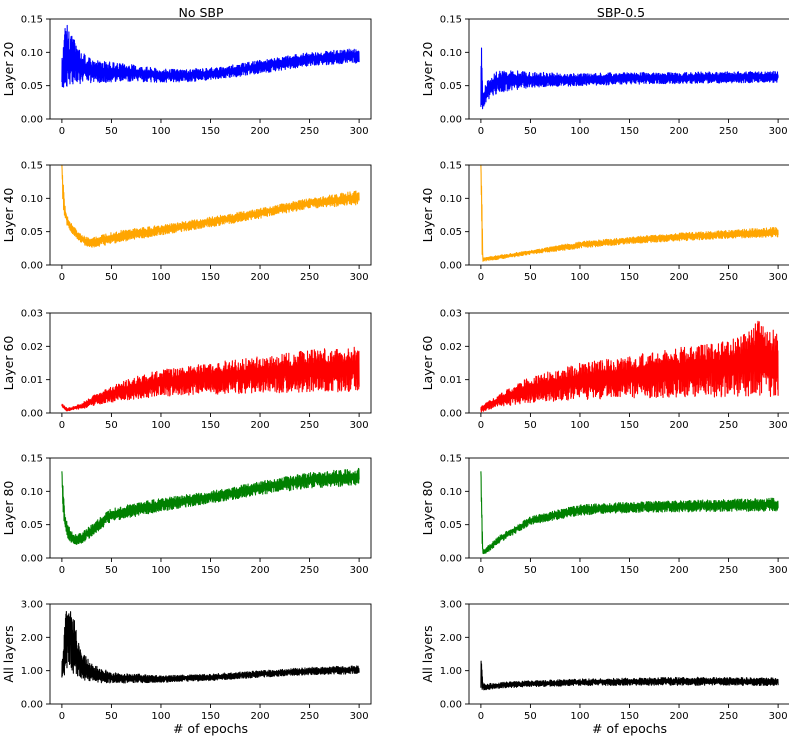 The height and width of the screenshot is (743, 789). I want to click on x-tick-label-no-sbp-layer-20-6: 300, so click(359, 131).